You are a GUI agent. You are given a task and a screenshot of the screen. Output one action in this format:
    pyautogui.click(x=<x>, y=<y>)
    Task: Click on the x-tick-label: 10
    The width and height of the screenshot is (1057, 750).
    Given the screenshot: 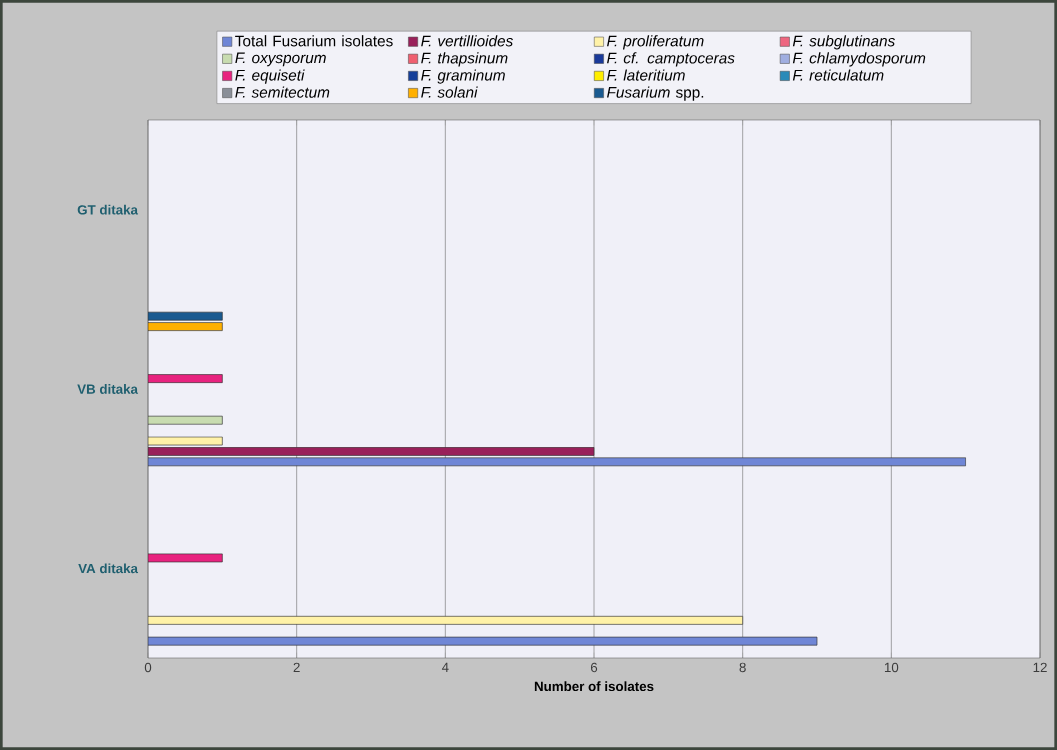 What is the action you would take?
    pyautogui.click(x=891, y=667)
    